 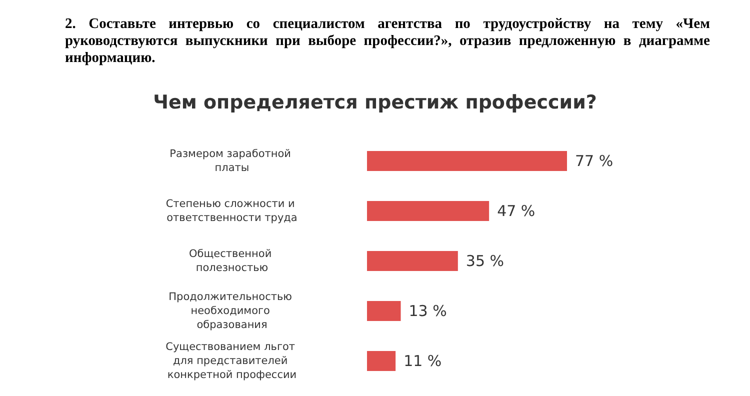 What do you see at coordinates (232, 211) in the screenshot?
I see `y-tick-label: Степенью сложности и ответственности труда` at bounding box center [232, 211].